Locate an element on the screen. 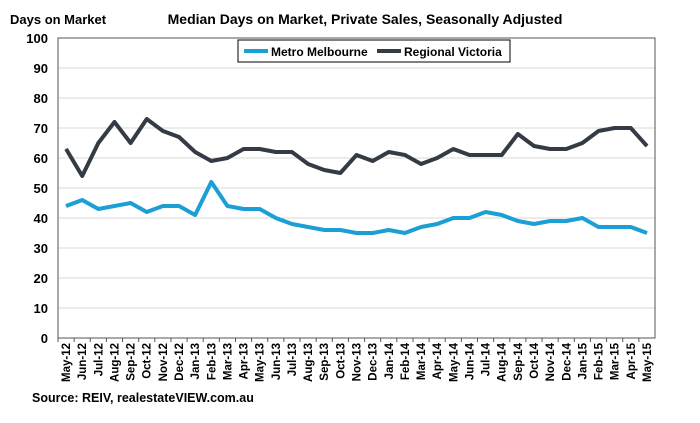  x-tick-label: Feb-13 is located at coordinates (212, 361).